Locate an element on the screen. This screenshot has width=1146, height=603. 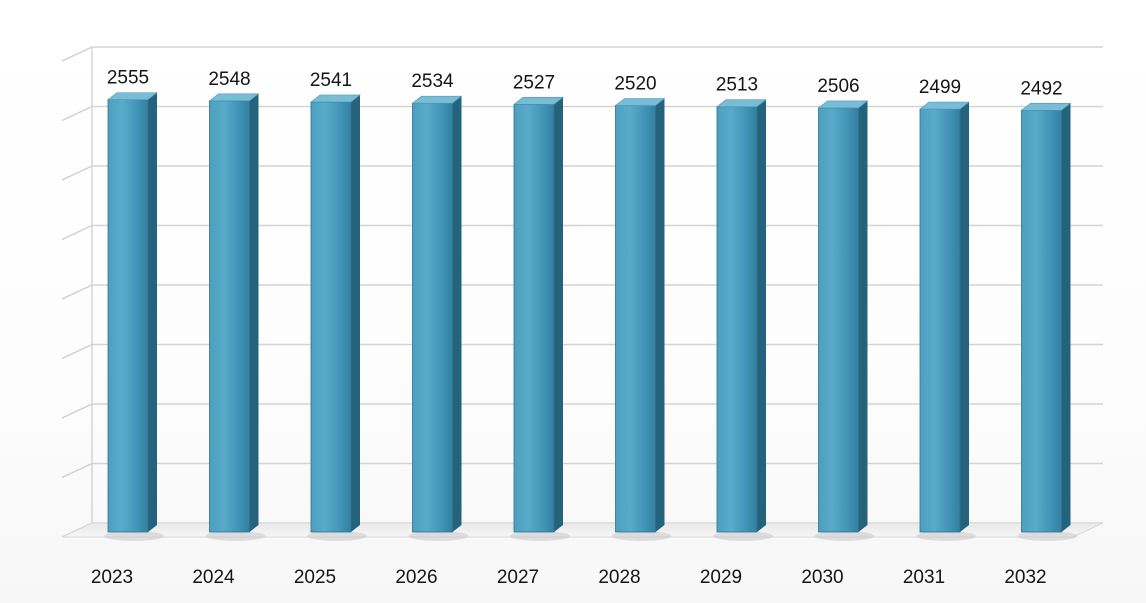
data-labels: 2555 2548 2541 2534 2527 2520 2513 2506 2499 2492 is located at coordinates (585, 84).